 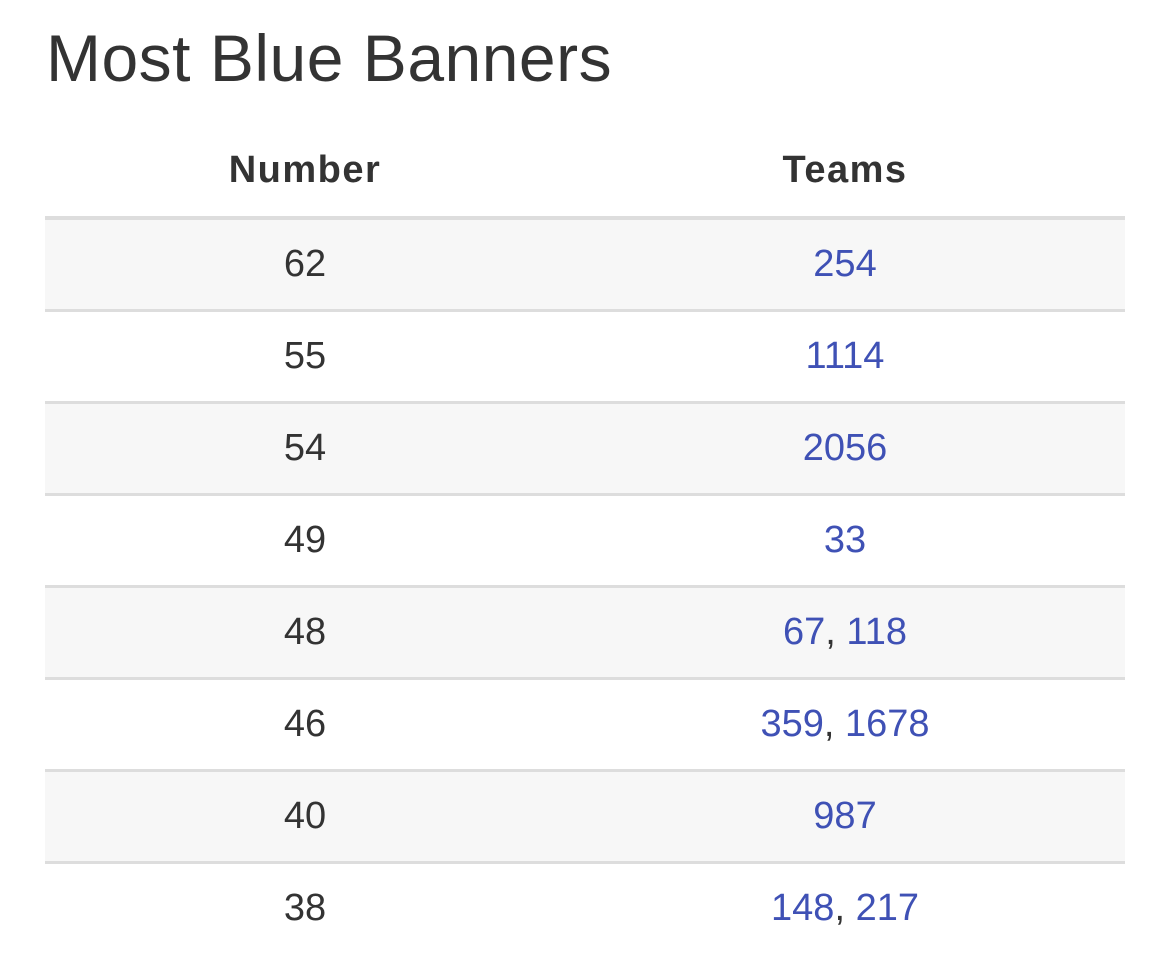 I want to click on teams-cell: 359, 1678, so click(x=845, y=725).